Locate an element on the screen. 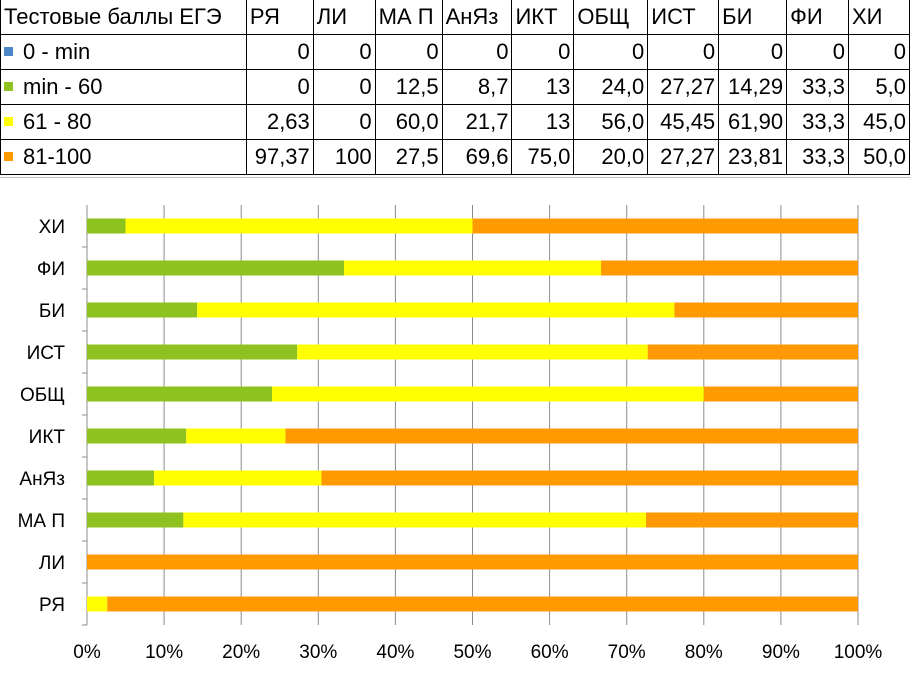 Image resolution: width=910 pixels, height=678 pixels. table-cell: 23,81 is located at coordinates (753, 157).